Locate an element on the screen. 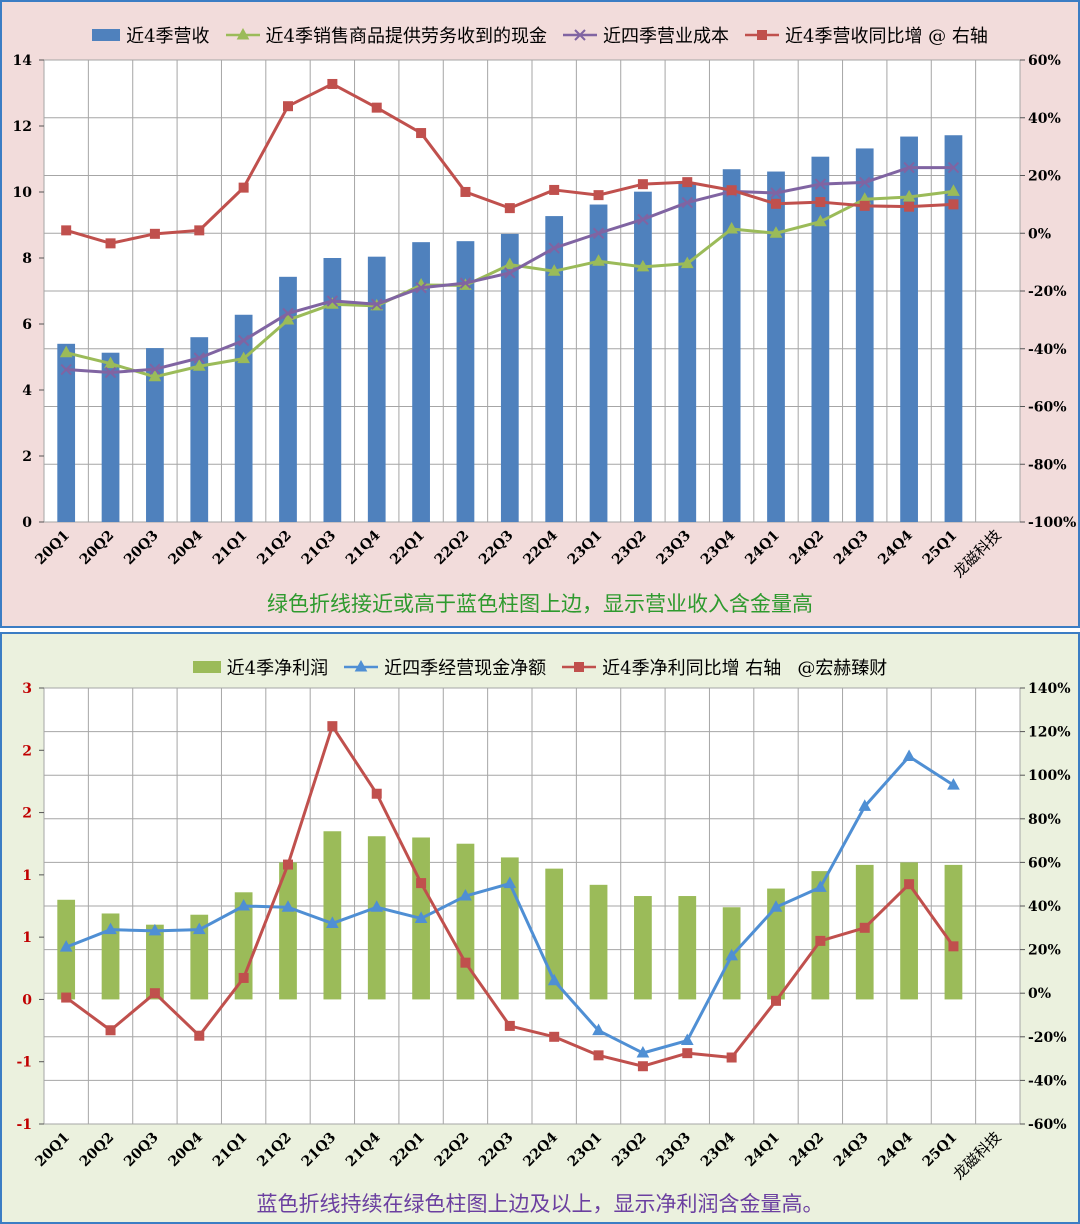 Image resolution: width=1080 pixels, height=1224 pixels. legend-item: 近4季净利润 is located at coordinates (260, 667).